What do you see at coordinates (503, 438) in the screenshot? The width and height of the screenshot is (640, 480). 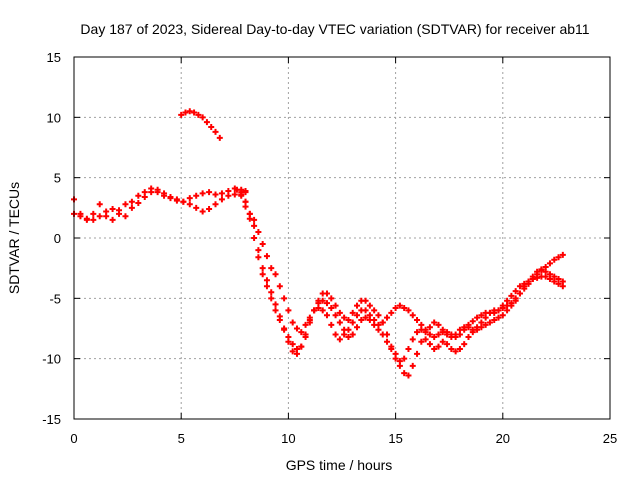 I see `x-tick-label: 20` at bounding box center [503, 438].